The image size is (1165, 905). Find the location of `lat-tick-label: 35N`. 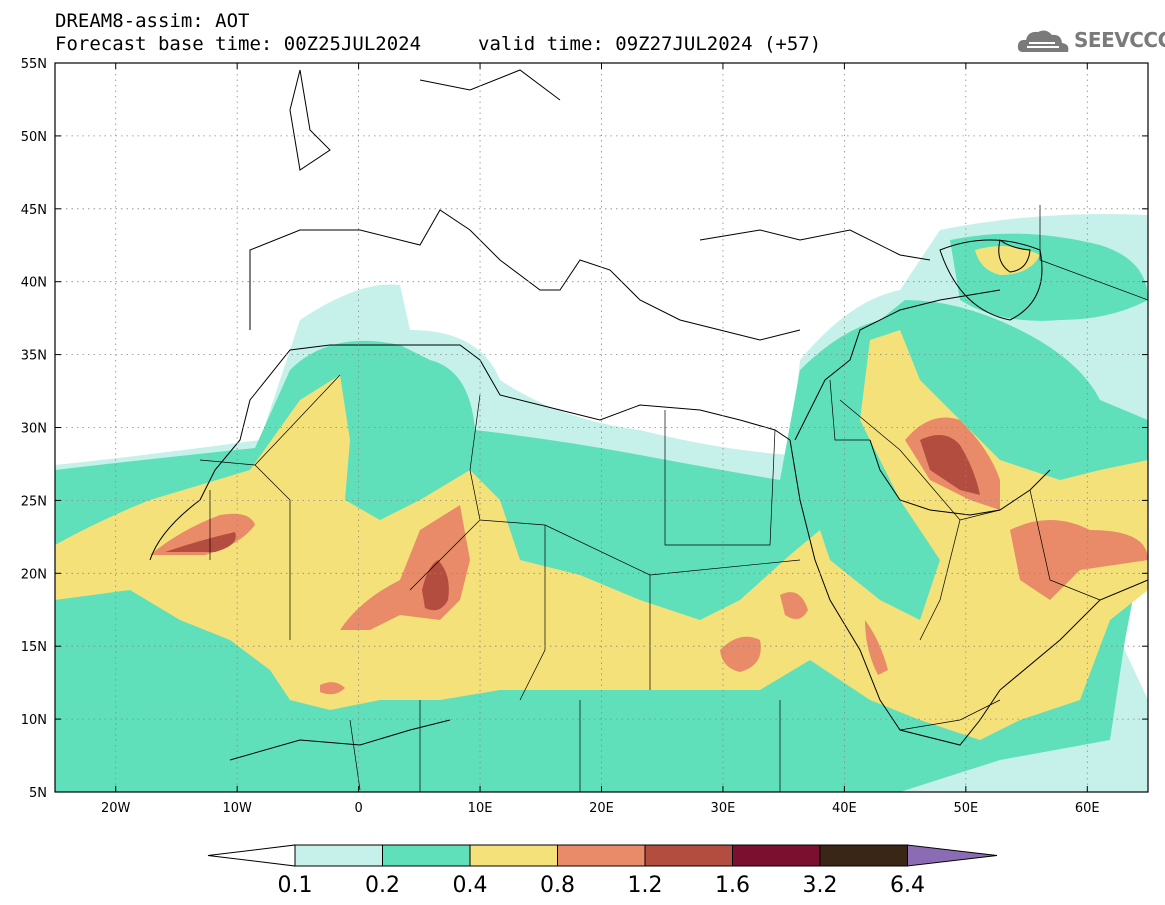

lat-tick-label: 35N is located at coordinates (34, 356).